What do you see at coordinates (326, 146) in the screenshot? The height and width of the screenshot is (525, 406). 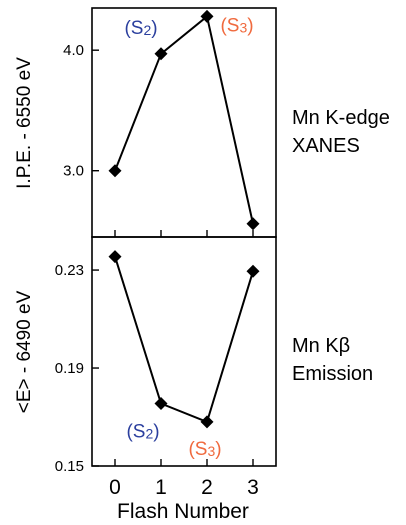 I see `top-side-label-line2: XANES` at bounding box center [326, 146].